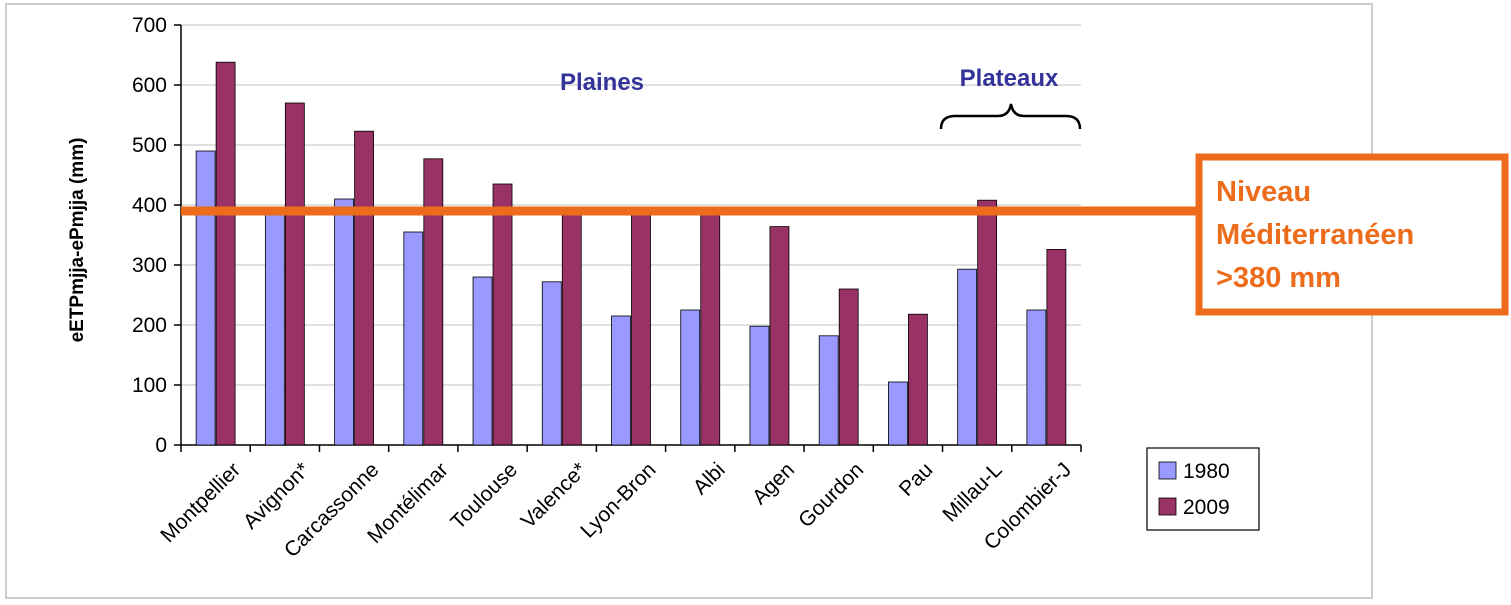  What do you see at coordinates (710, 329) in the screenshot?
I see `bar-2009-albi` at bounding box center [710, 329].